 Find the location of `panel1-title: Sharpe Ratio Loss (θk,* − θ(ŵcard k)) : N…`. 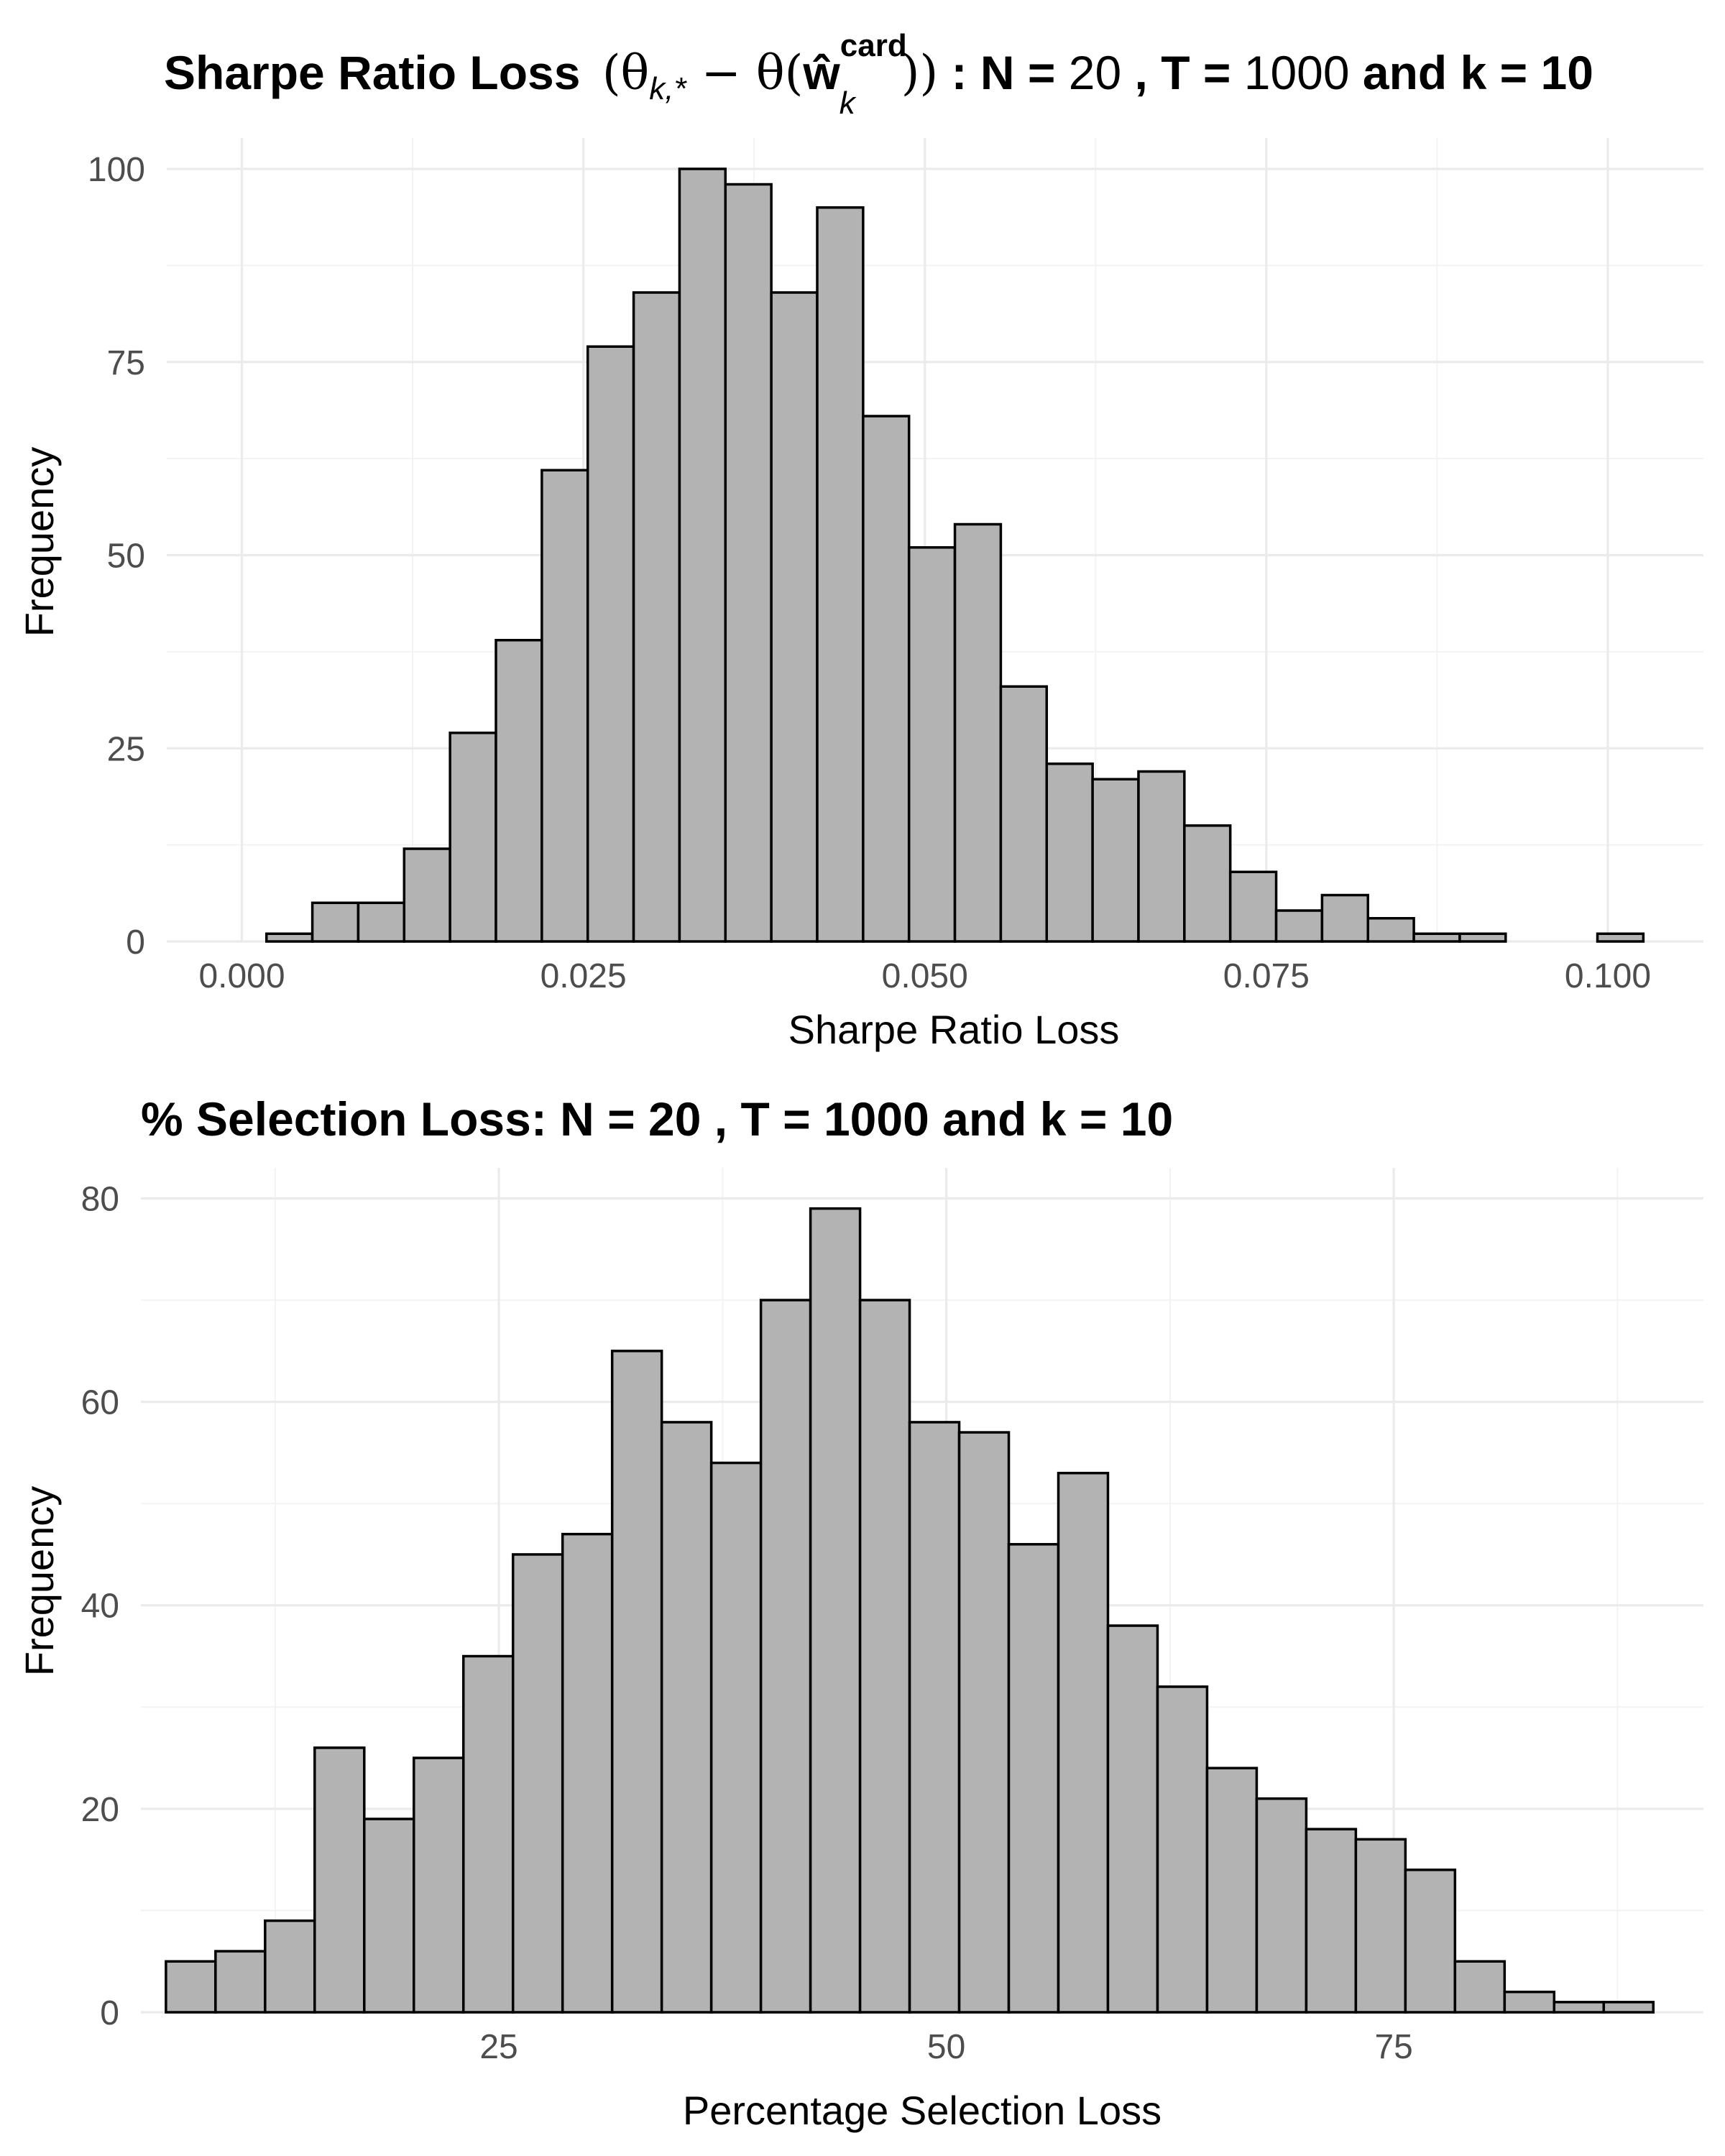

panel1-title: Sharpe Ratio Loss (θk,* − θ(ŵcard k)) : N… is located at coordinates (878, 75).